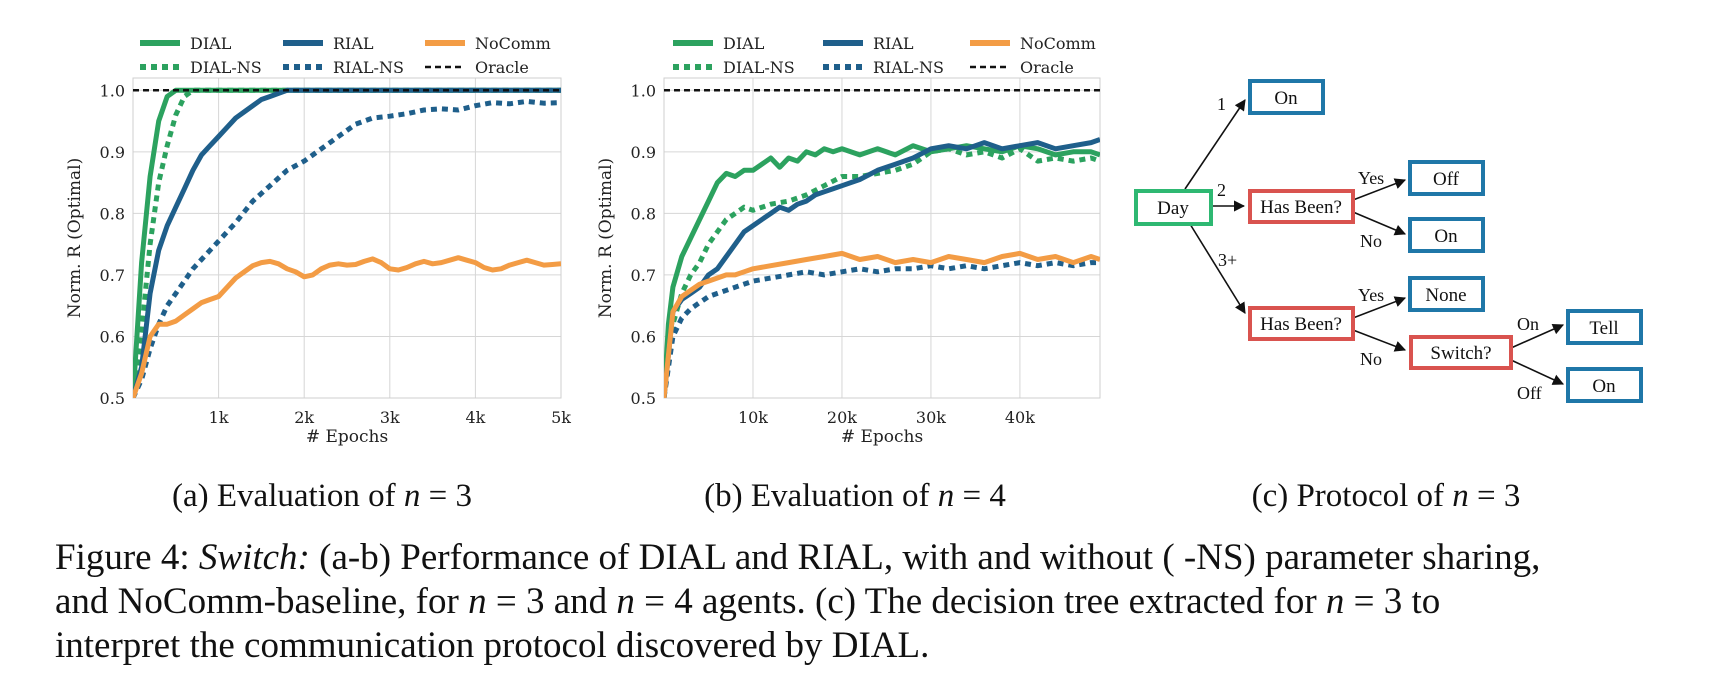  Describe the element at coordinates (322, 496) in the screenshot. I see `subcaption-a: (a) Evaluation of n = 3` at that location.